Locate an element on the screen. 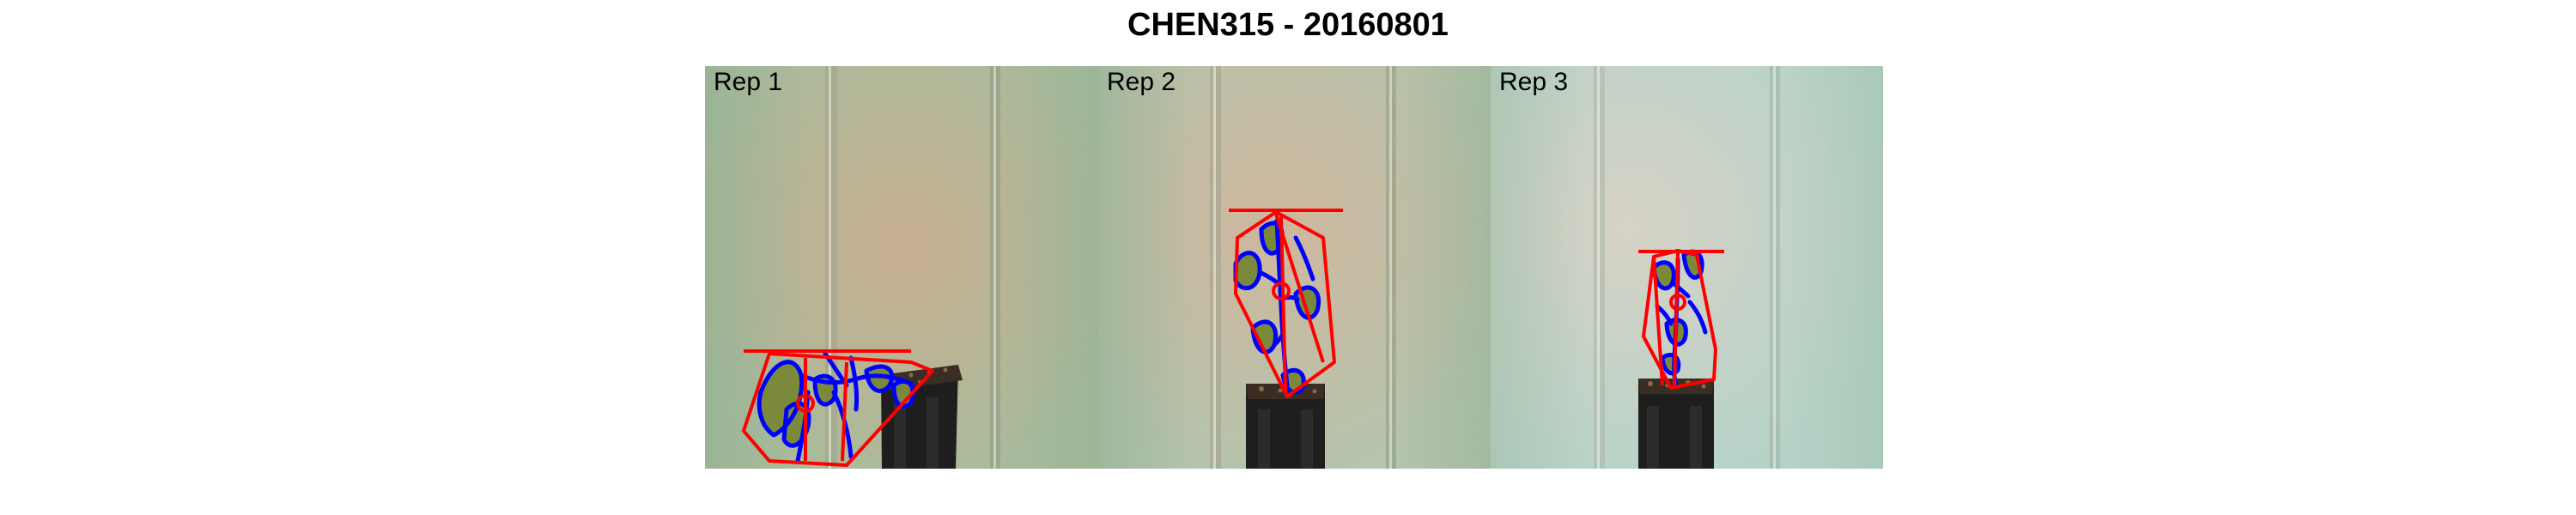  panel-1-chamber-frame is located at coordinates (913, 267).